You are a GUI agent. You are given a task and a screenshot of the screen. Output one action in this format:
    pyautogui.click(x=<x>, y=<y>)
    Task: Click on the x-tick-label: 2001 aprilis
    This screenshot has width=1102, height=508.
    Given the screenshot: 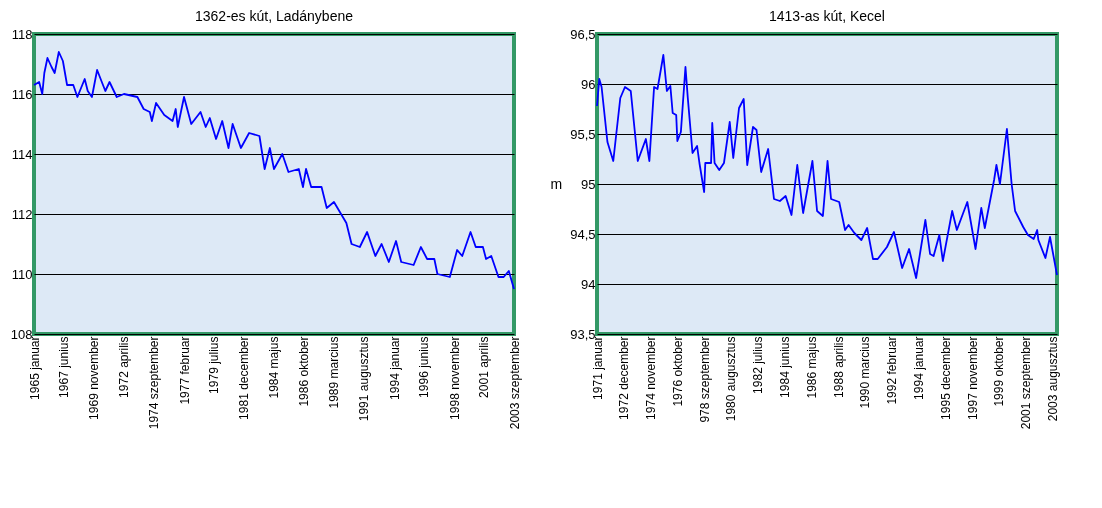 What is the action you would take?
    pyautogui.click(x=484, y=367)
    